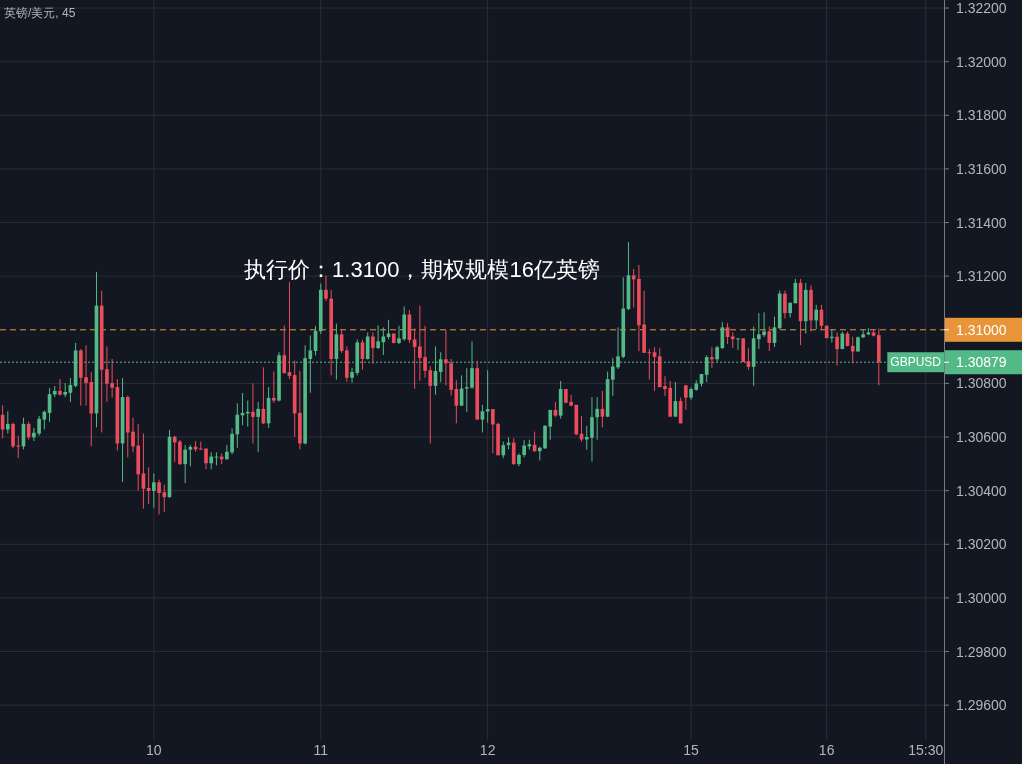  What do you see at coordinates (981, 544) in the screenshot?
I see `y-tick-label: 1.30200` at bounding box center [981, 544].